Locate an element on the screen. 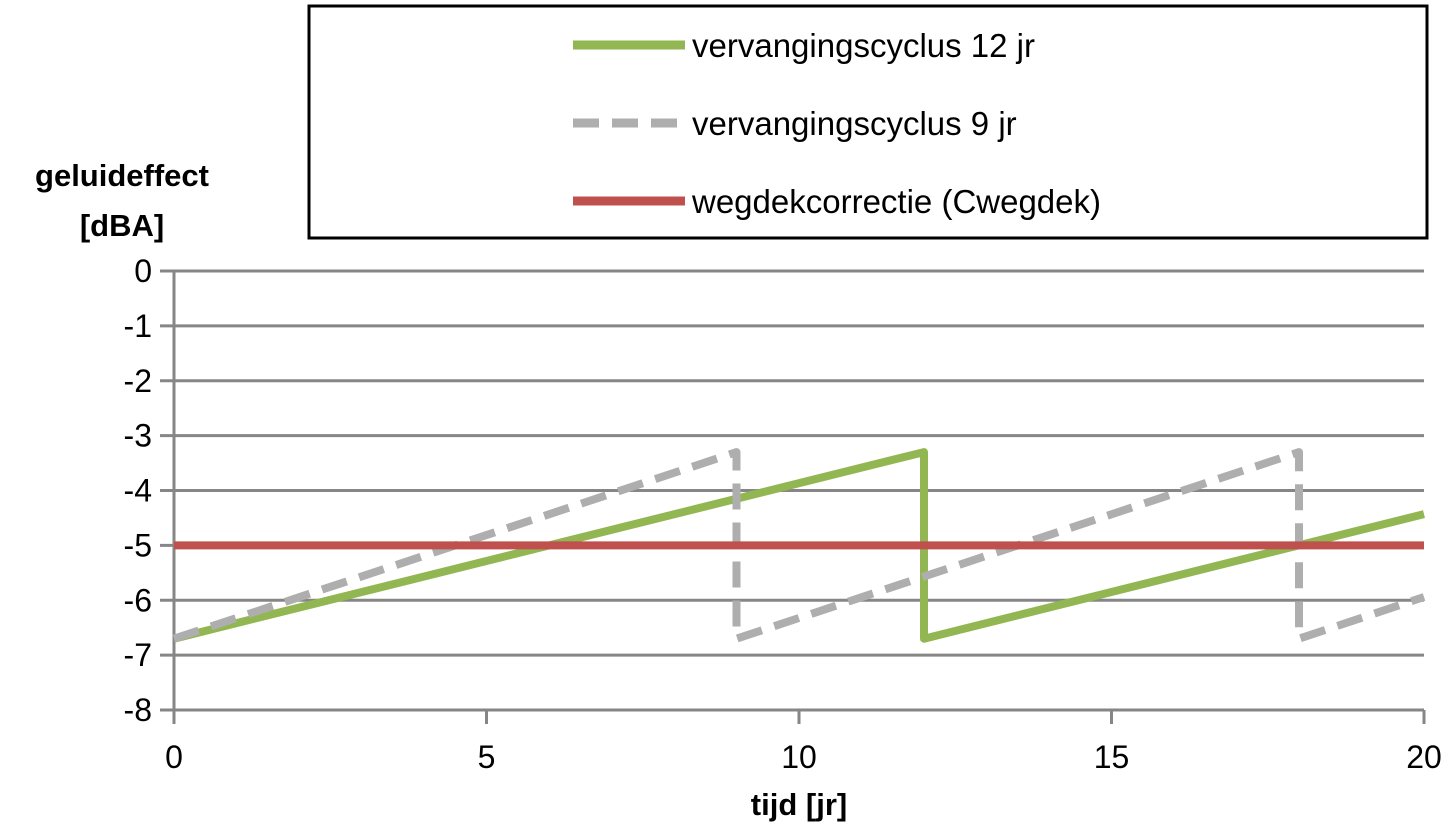 This screenshot has width=1451, height=825. legend-label-wegdekcorrectie: wegdekcorrectie (Cwegdek) is located at coordinates (896, 201).